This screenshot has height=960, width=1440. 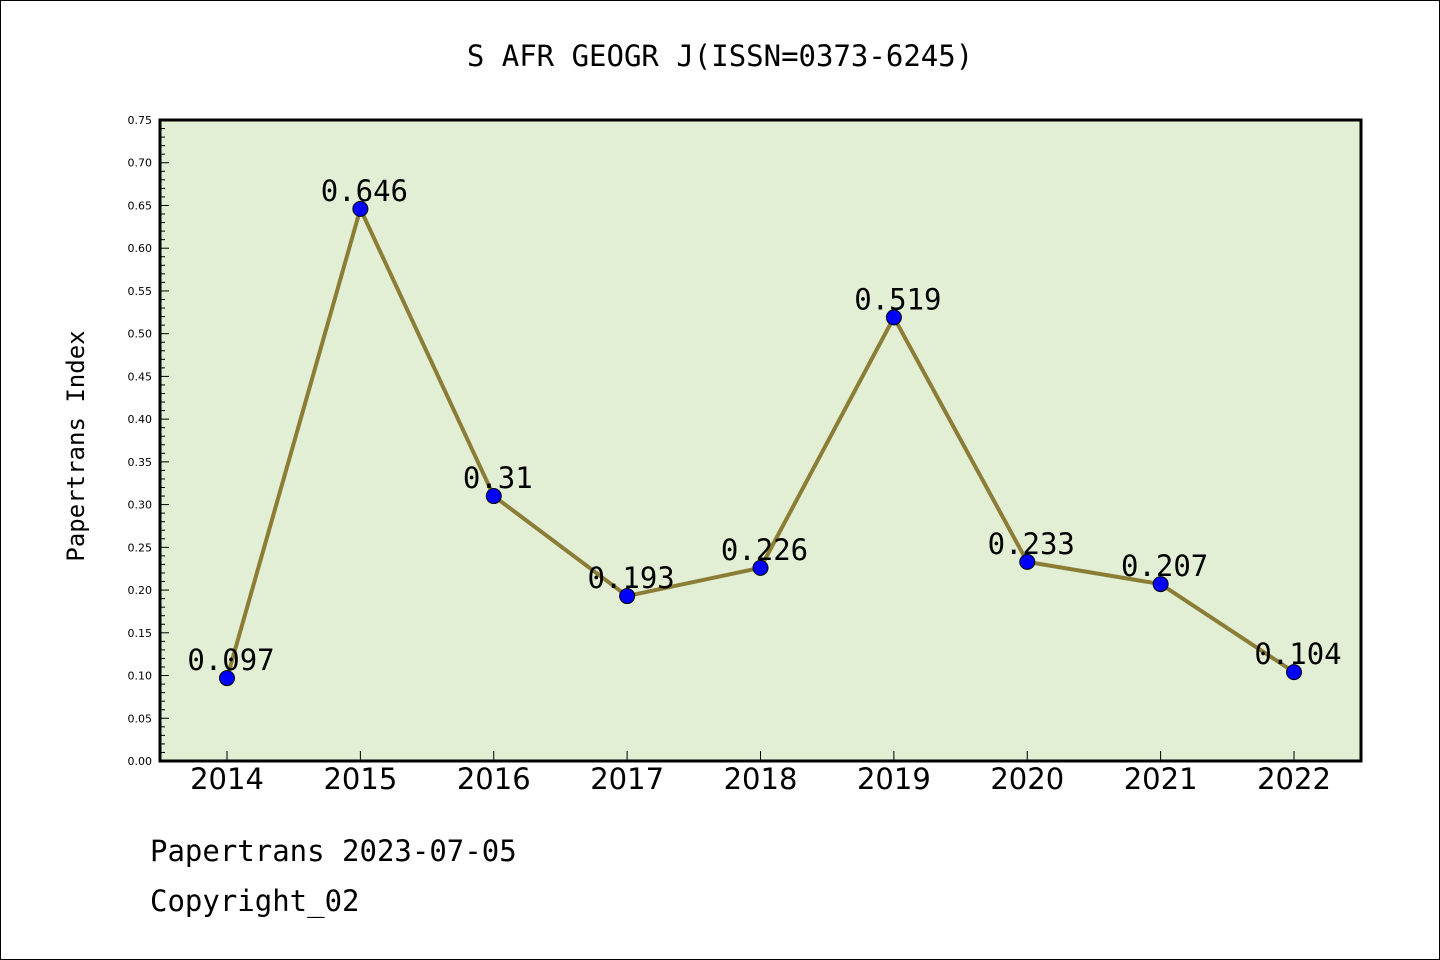 I want to click on y-tick-label: 0.50, so click(x=140, y=334).